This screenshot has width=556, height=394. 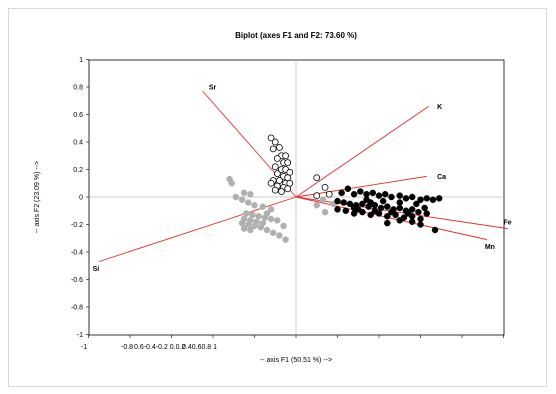 What do you see at coordinates (199, 347) in the screenshot?
I see `x-tick-label: 0.40.60.8 1` at bounding box center [199, 347].